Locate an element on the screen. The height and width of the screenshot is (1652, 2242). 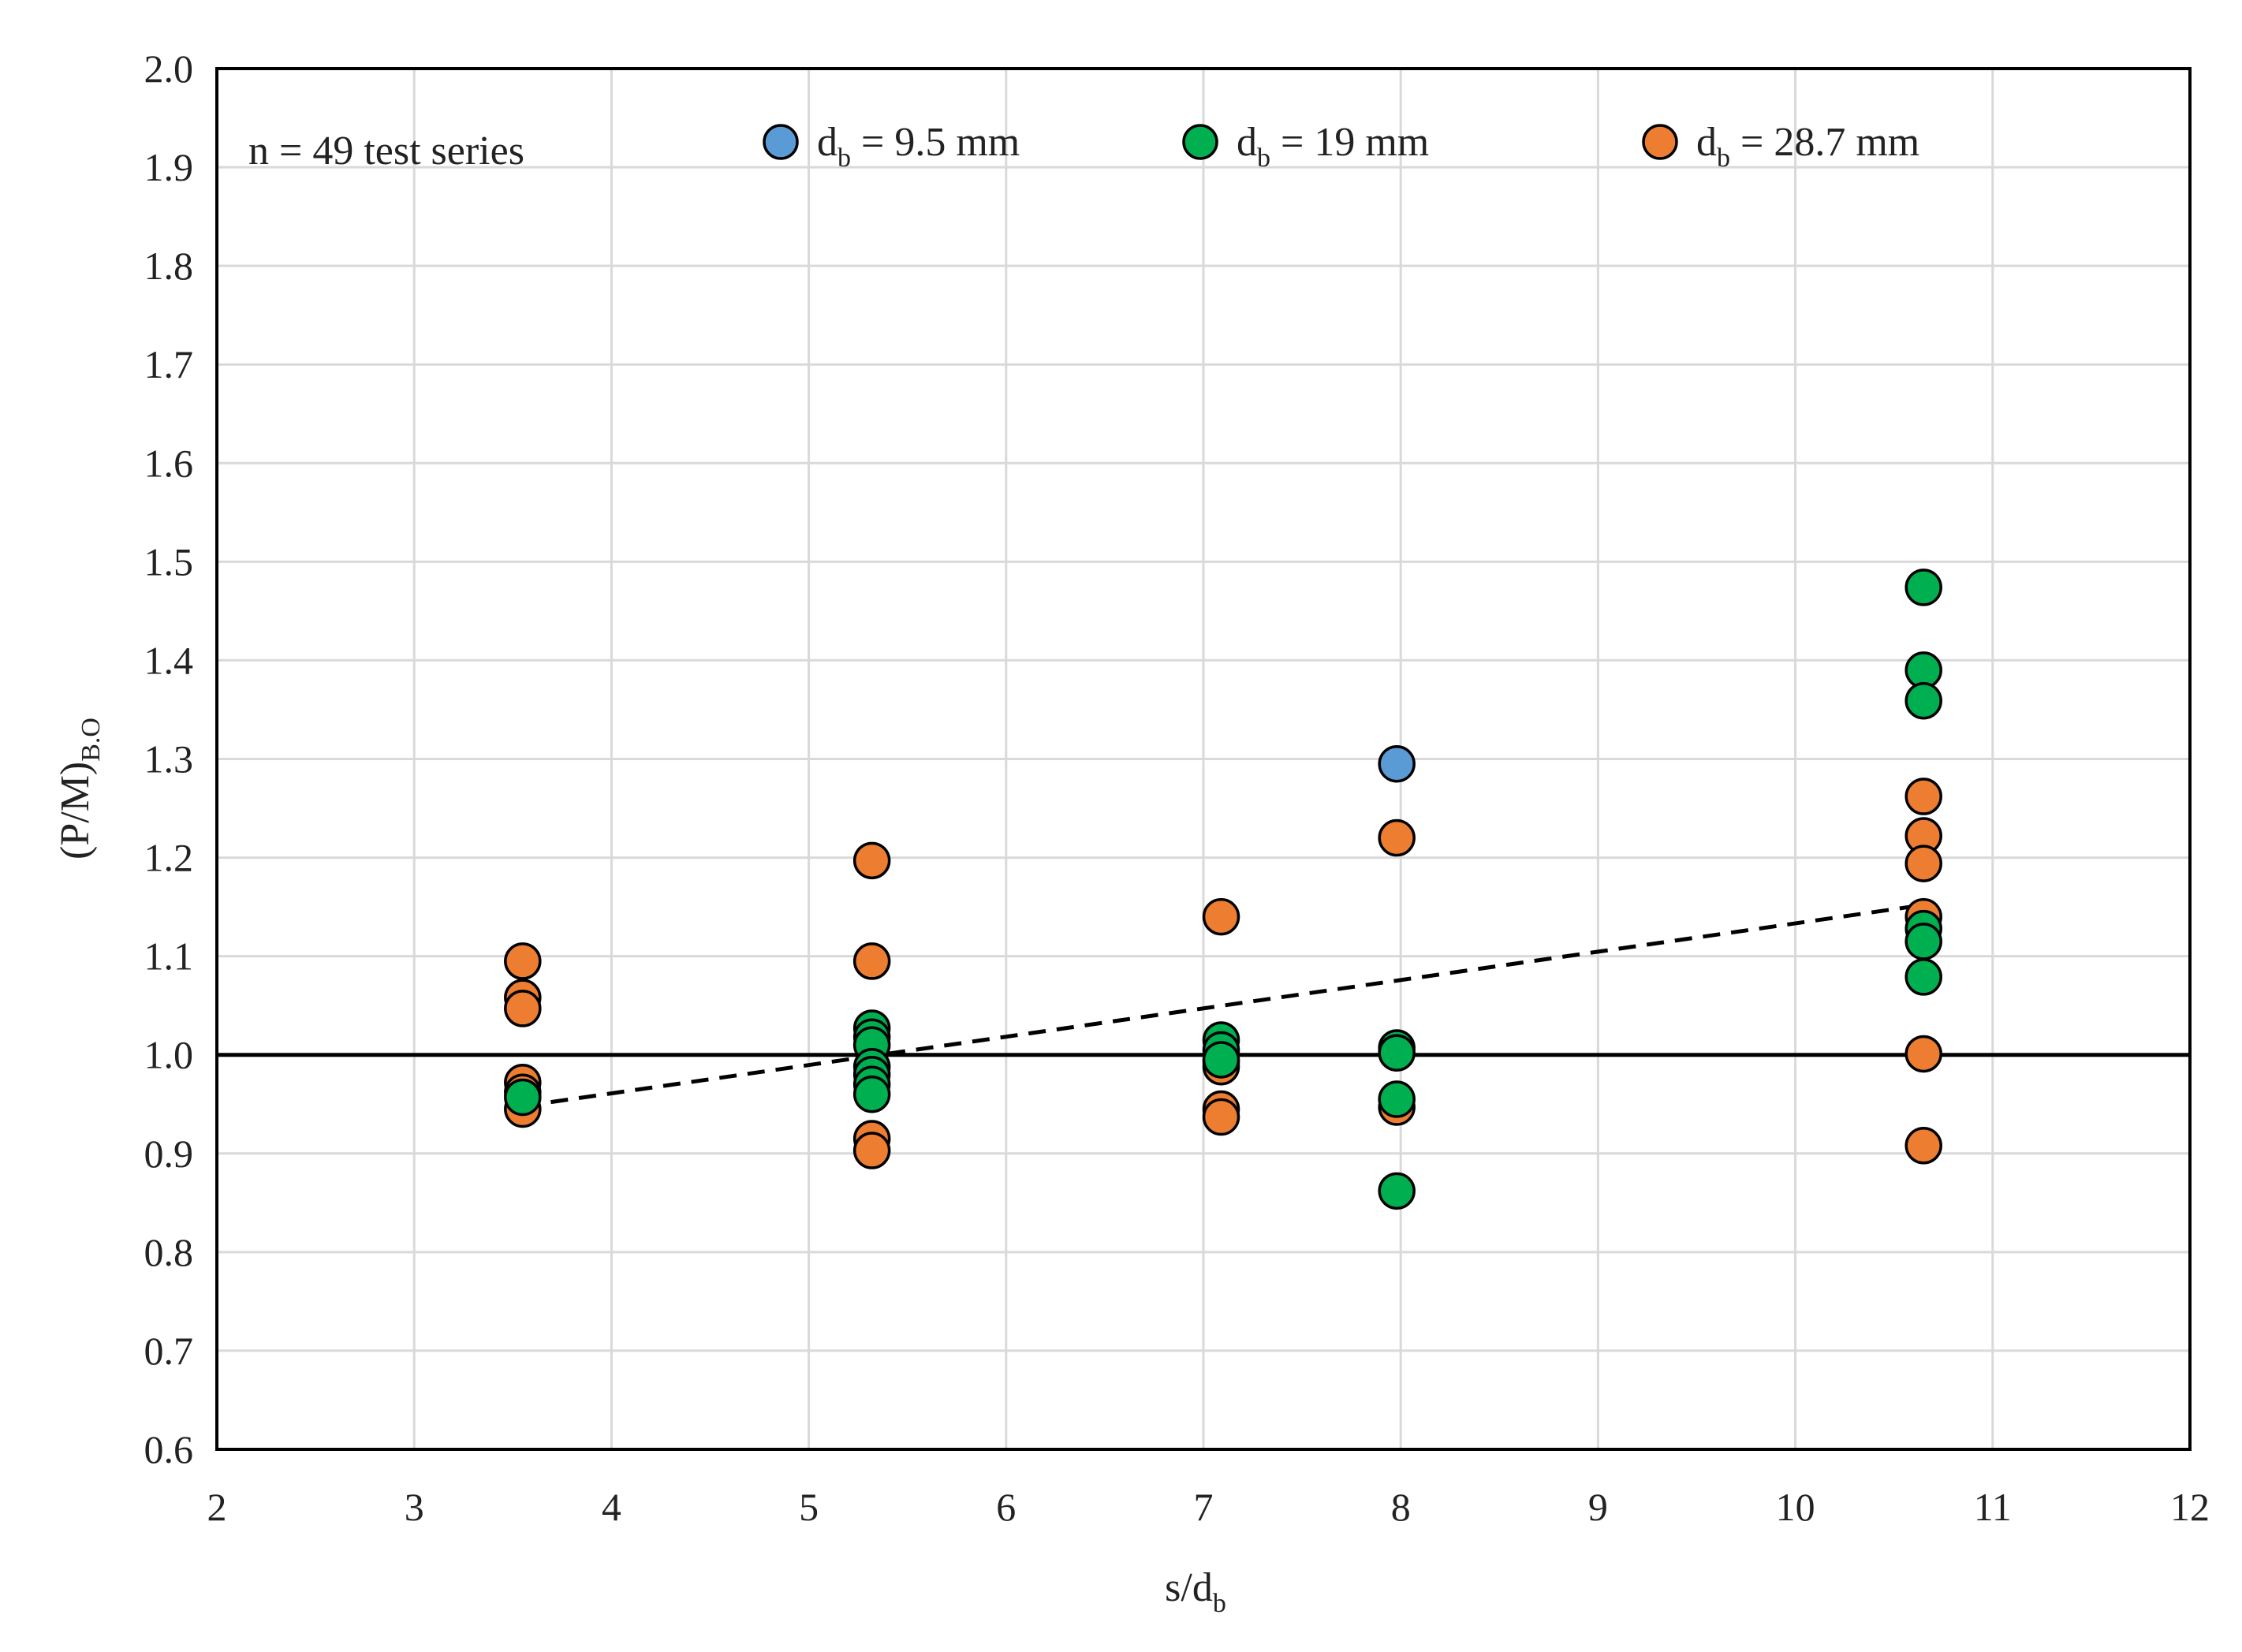
x-tick-label: 10 is located at coordinates (1795, 1507).